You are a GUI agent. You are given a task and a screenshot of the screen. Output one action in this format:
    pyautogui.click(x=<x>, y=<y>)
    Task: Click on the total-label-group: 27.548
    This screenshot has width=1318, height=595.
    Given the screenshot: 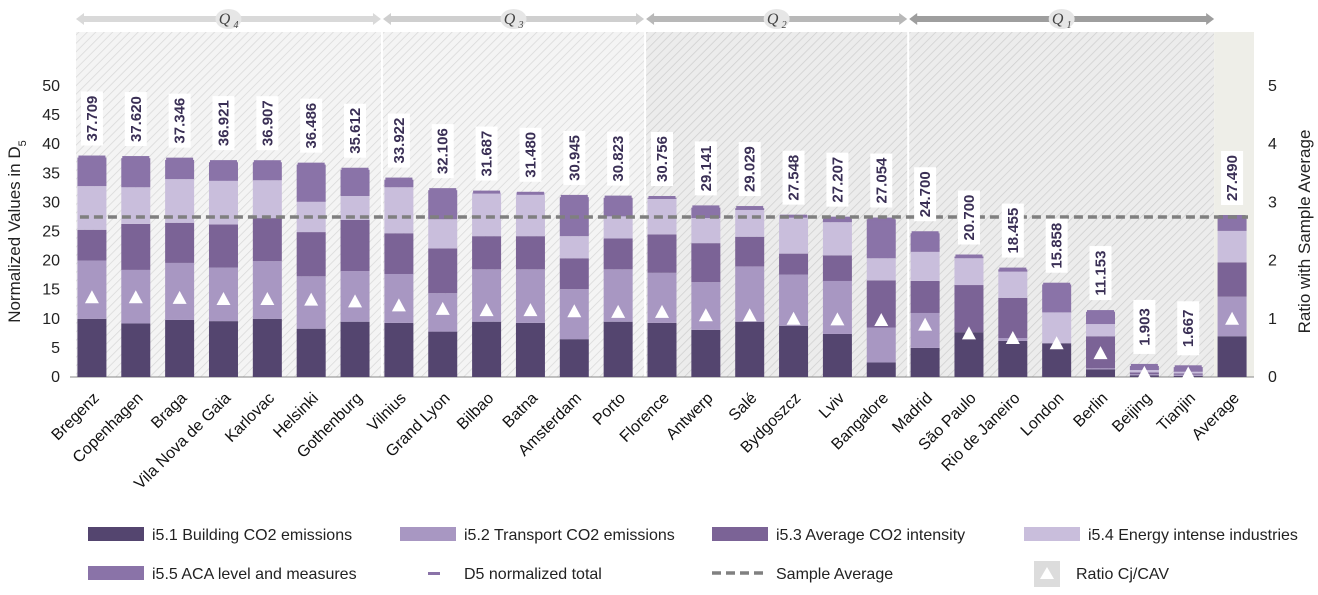 What is the action you would take?
    pyautogui.click(x=793, y=177)
    